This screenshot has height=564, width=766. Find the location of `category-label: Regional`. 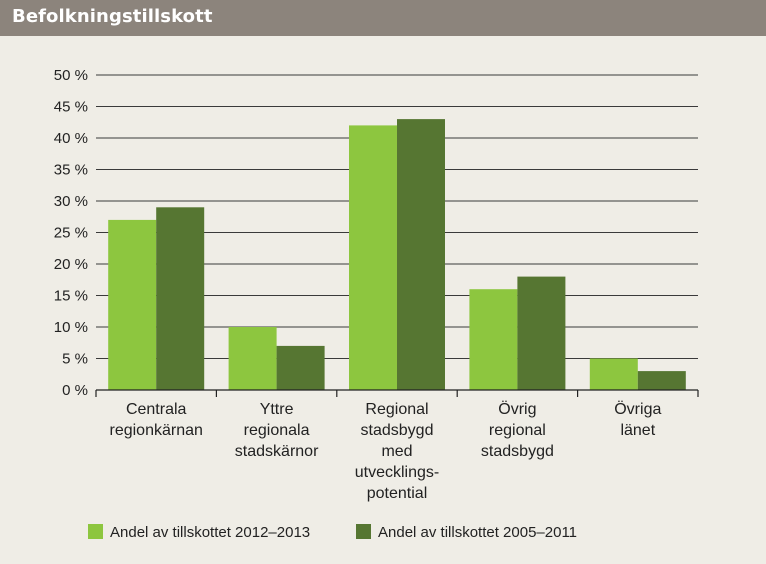

category-label: Regional is located at coordinates (396, 409).